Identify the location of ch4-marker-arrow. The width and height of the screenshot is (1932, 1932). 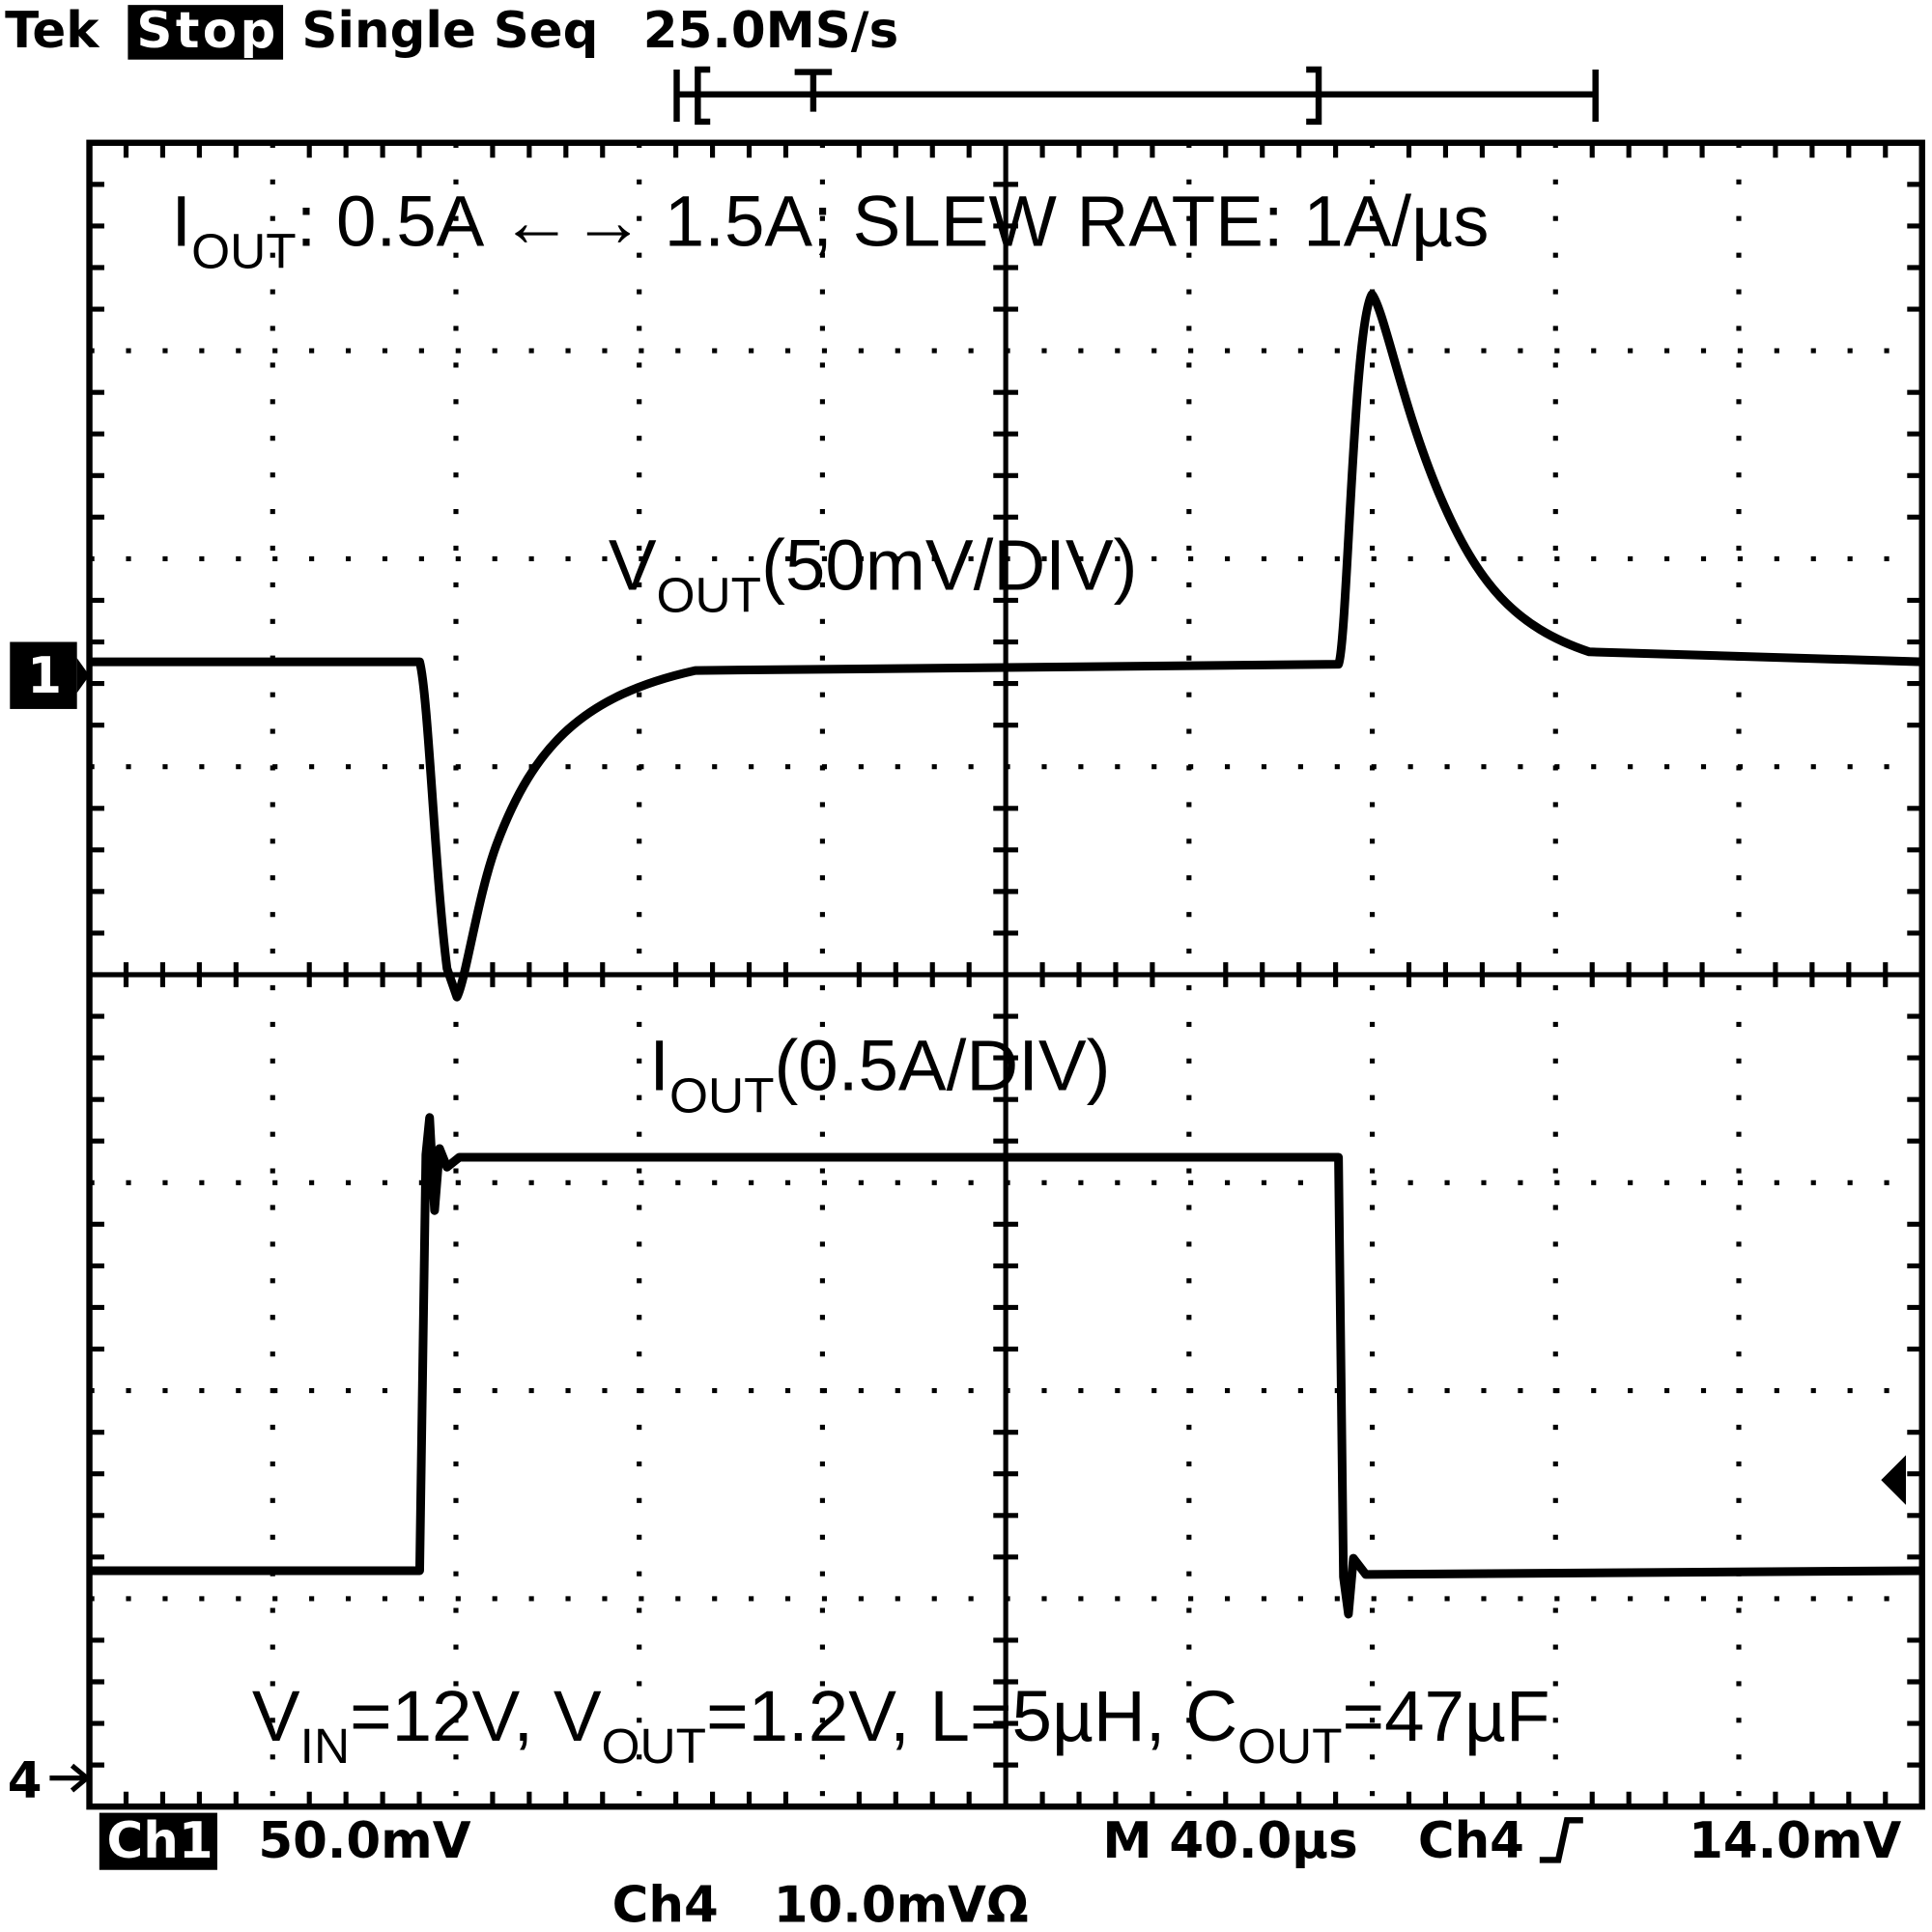
(70, 1778).